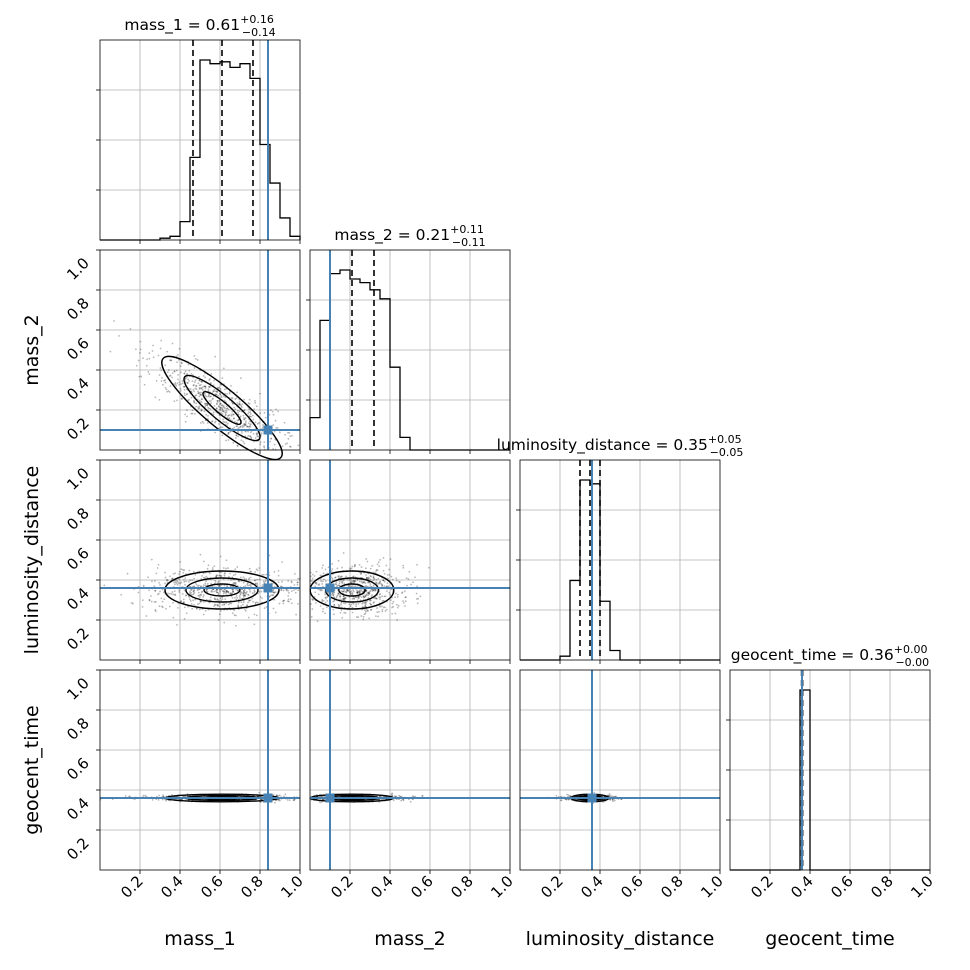 The width and height of the screenshot is (970, 970). I want to click on x-tick-label: 0.2, so click(762, 887).